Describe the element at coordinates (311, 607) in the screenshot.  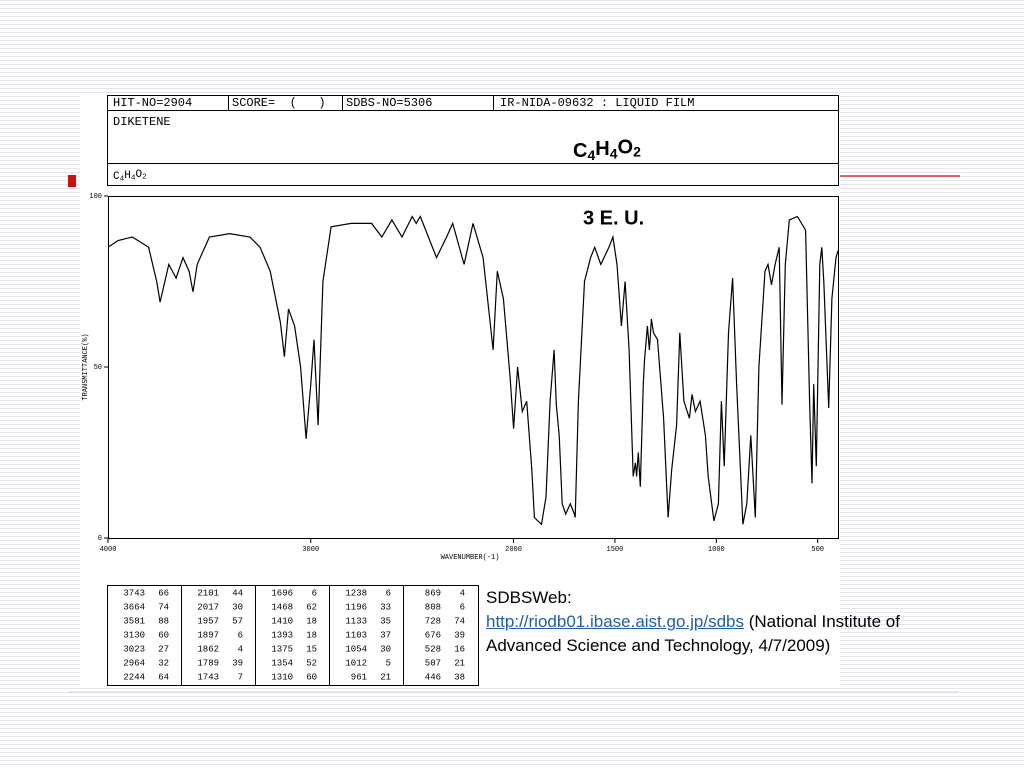
I see `peak-transmittance: 62` at that location.